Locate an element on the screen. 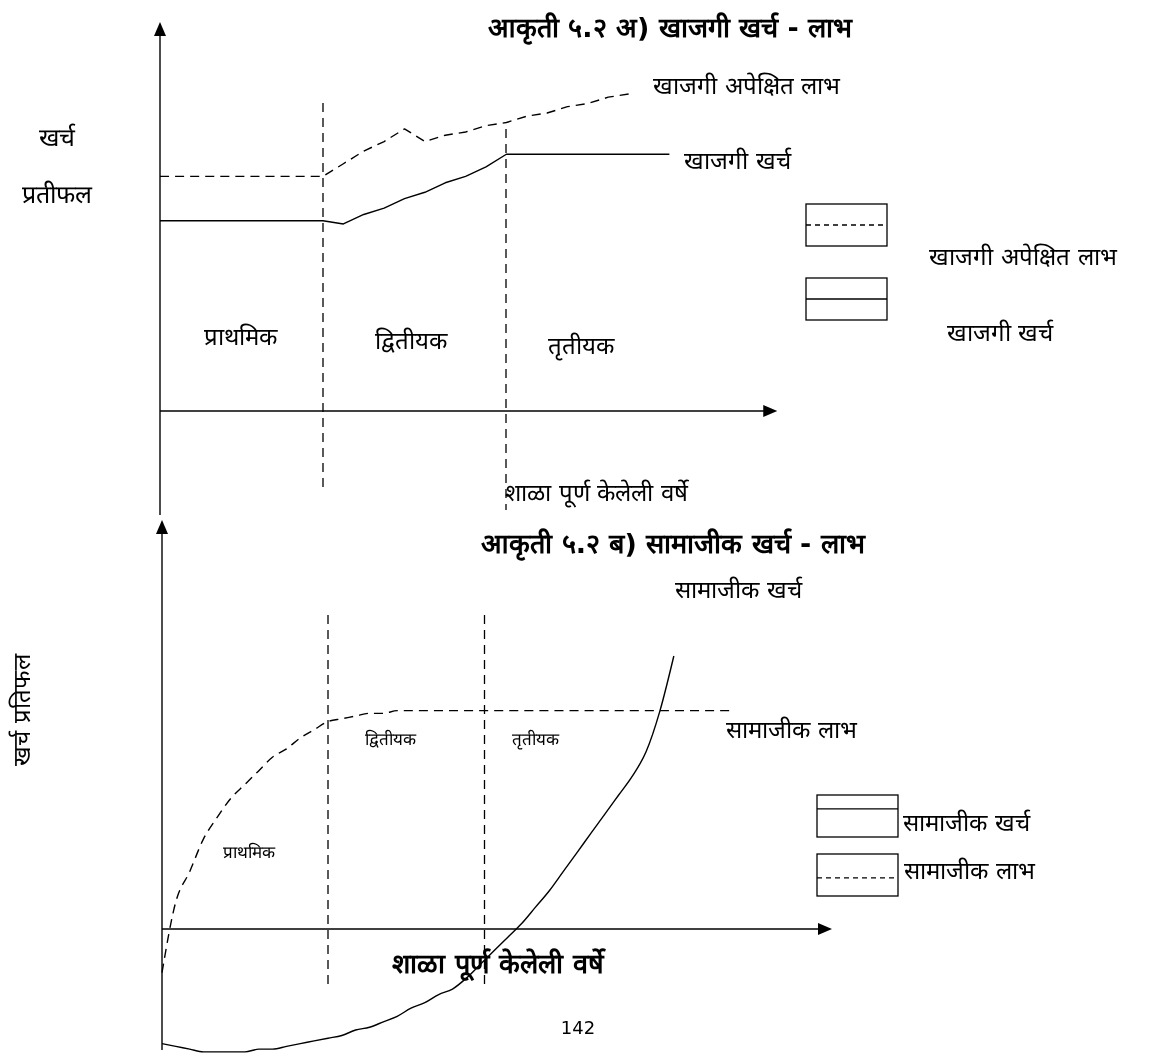 The width and height of the screenshot is (1156, 1055). text: सामाजीक लाभ is located at coordinates (791, 730).